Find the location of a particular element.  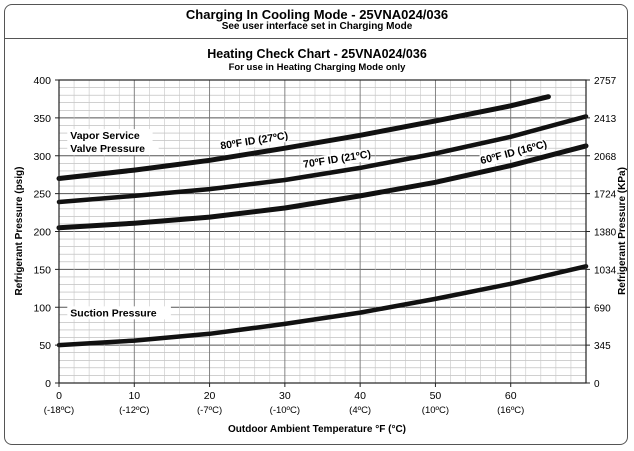

y2-tick-label: 345 is located at coordinates (602, 346).